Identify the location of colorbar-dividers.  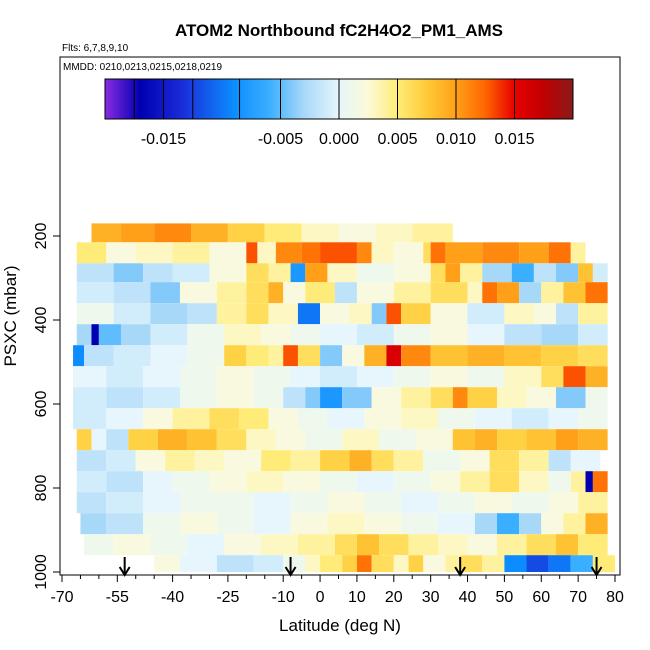
(324, 99).